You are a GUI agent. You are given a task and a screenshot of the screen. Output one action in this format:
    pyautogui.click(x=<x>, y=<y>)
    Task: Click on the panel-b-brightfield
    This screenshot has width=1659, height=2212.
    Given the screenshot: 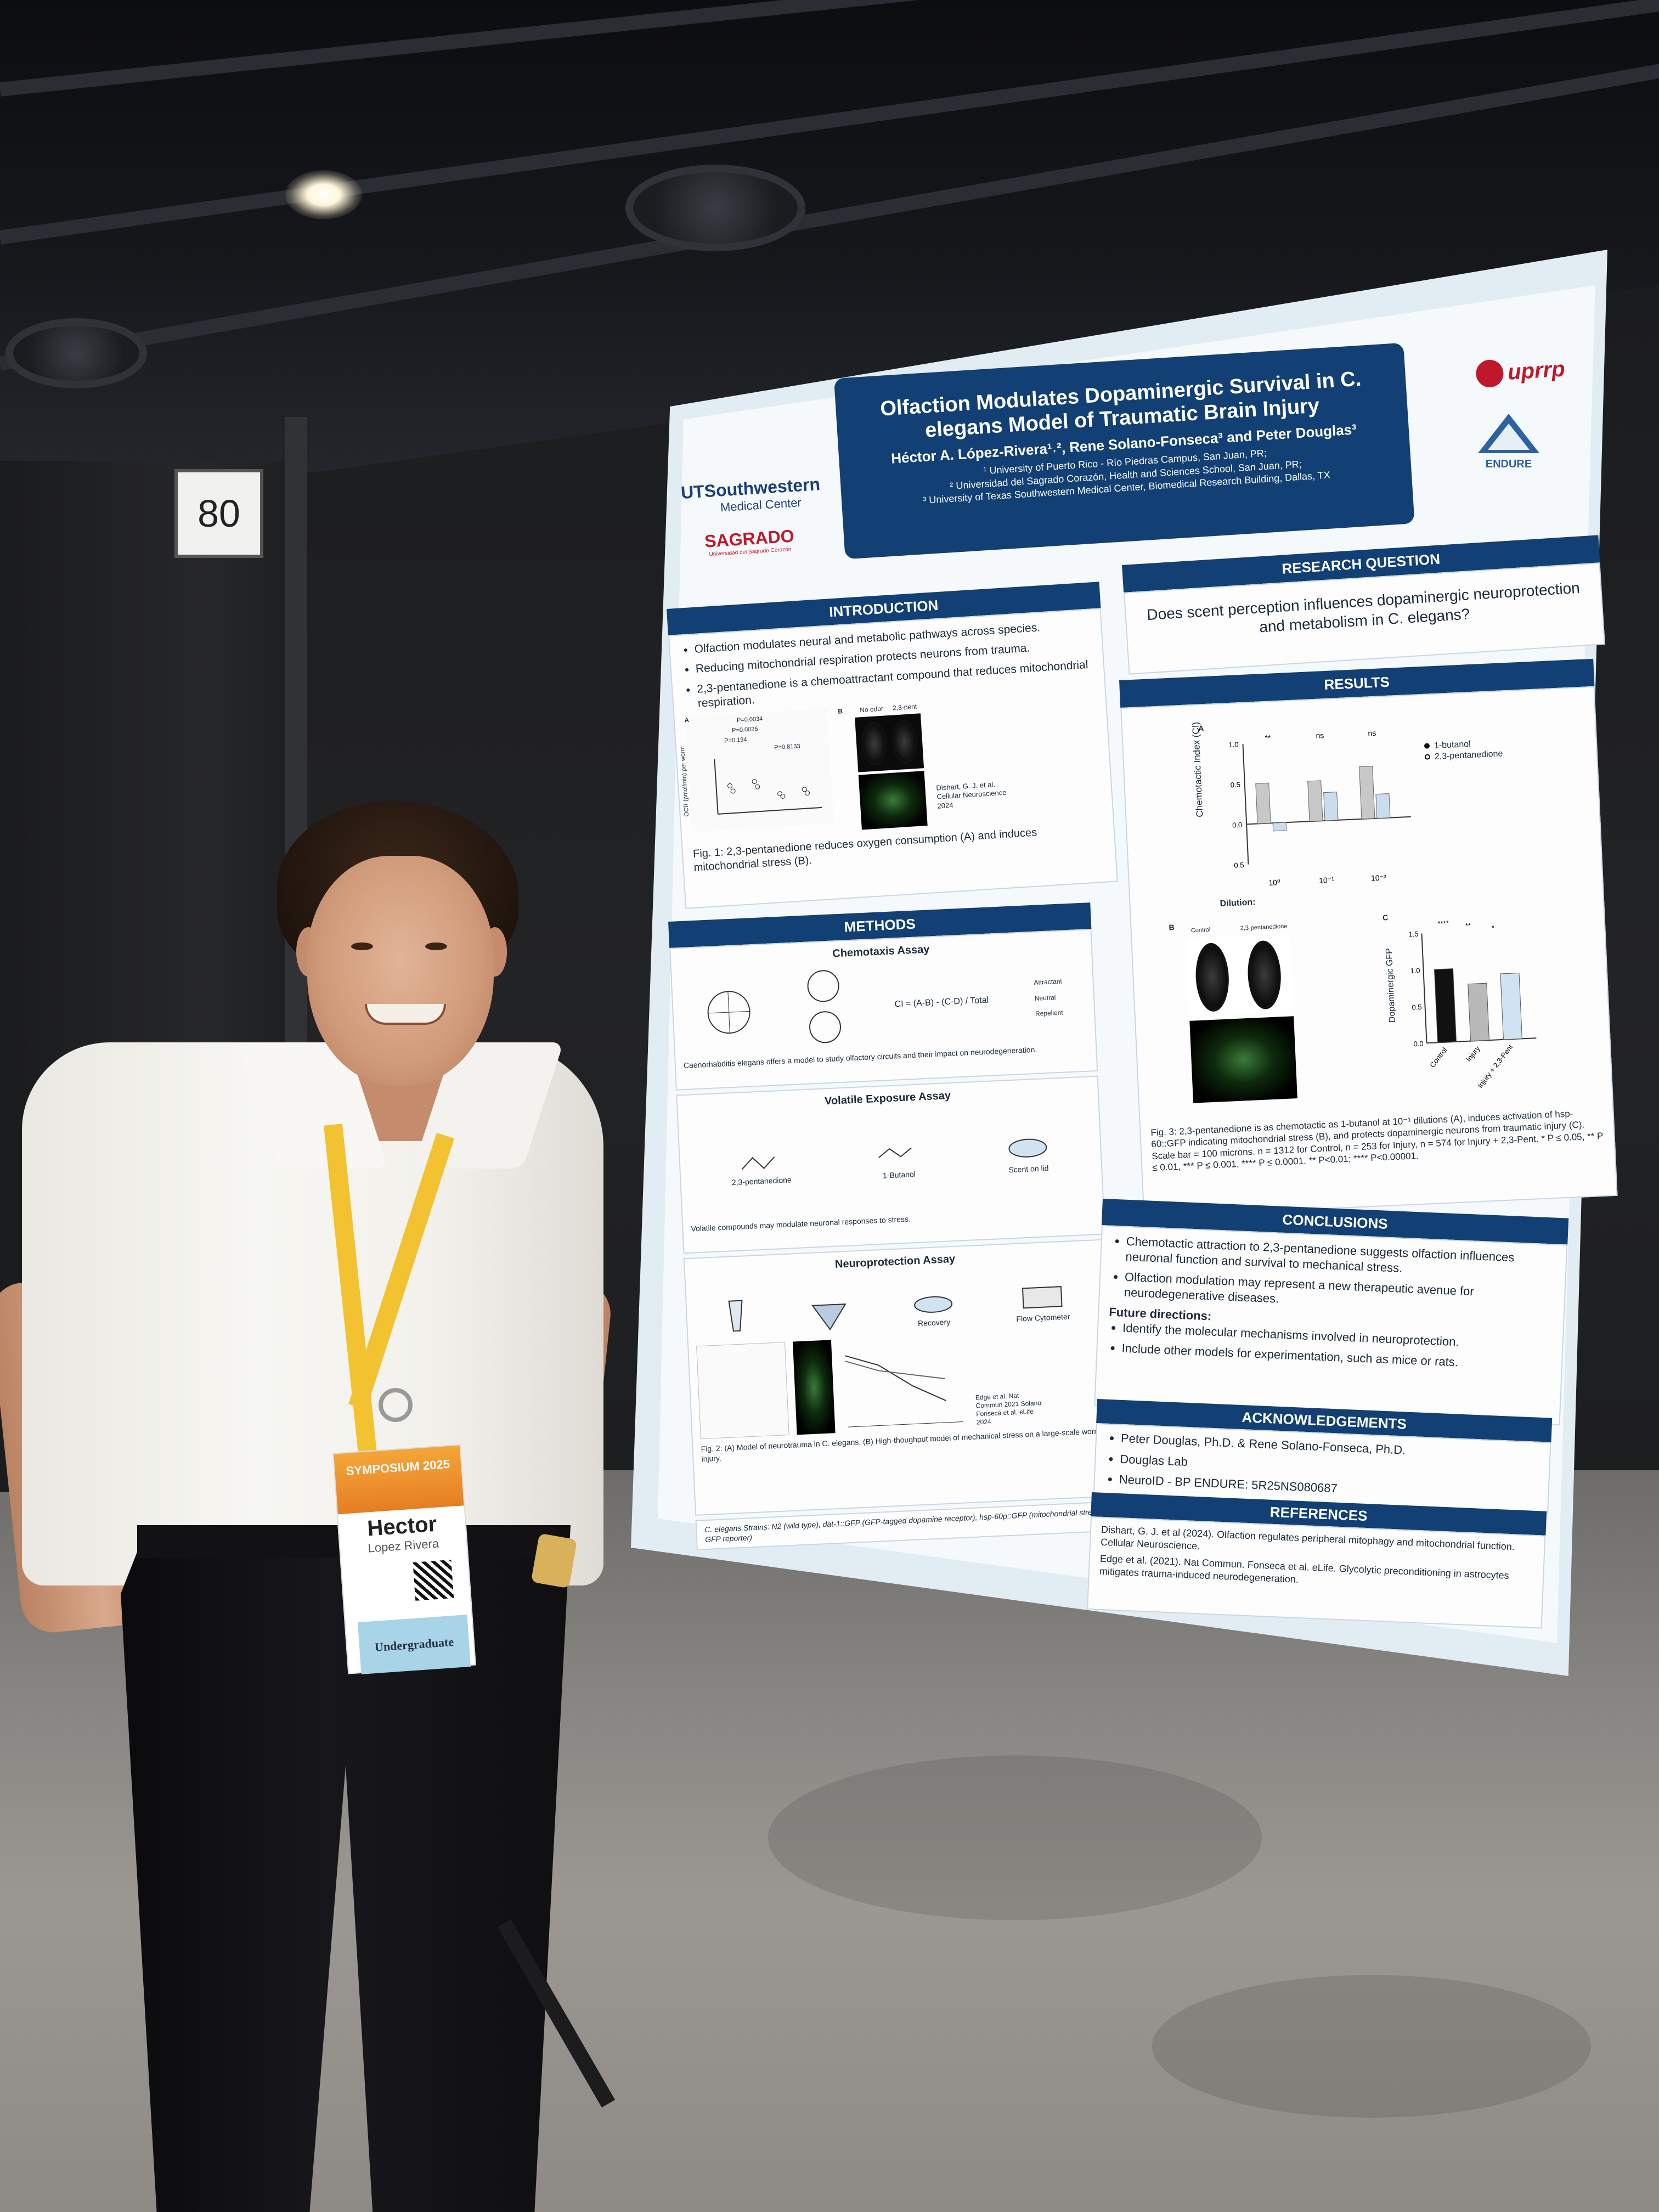 What is the action you would take?
    pyautogui.click(x=1240, y=974)
    